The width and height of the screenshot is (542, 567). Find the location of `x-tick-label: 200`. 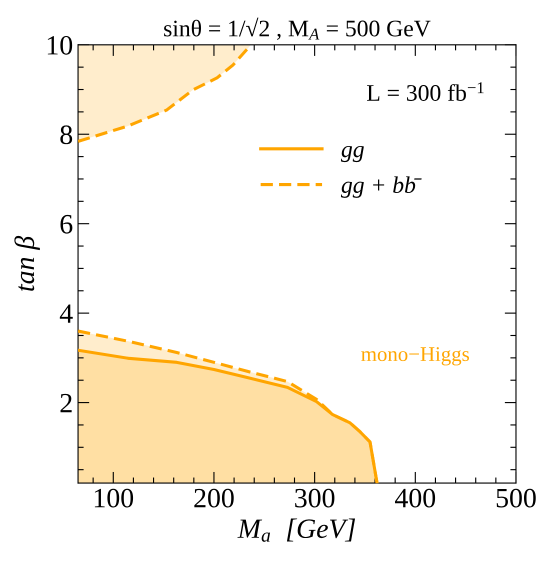

x-tick-label: 200 is located at coordinates (214, 498).